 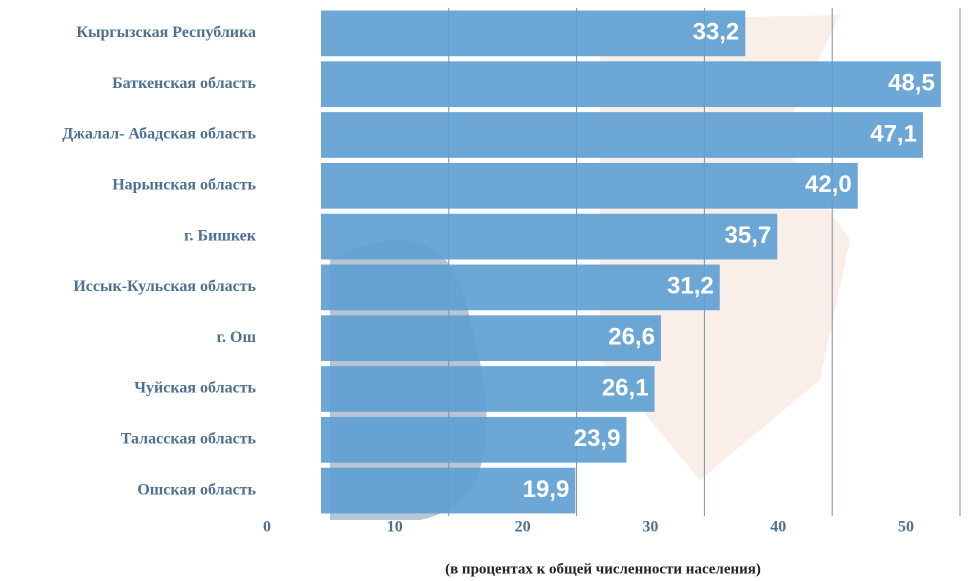 What do you see at coordinates (164, 286) in the screenshot?
I see `category-label: Иссык-Кульская область` at bounding box center [164, 286].